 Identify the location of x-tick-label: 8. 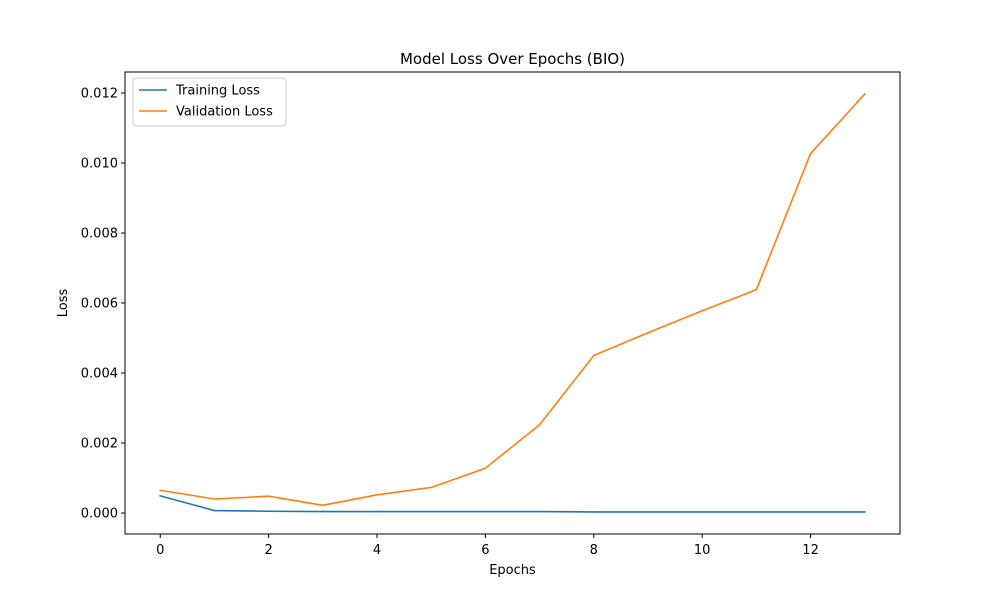
(594, 550).